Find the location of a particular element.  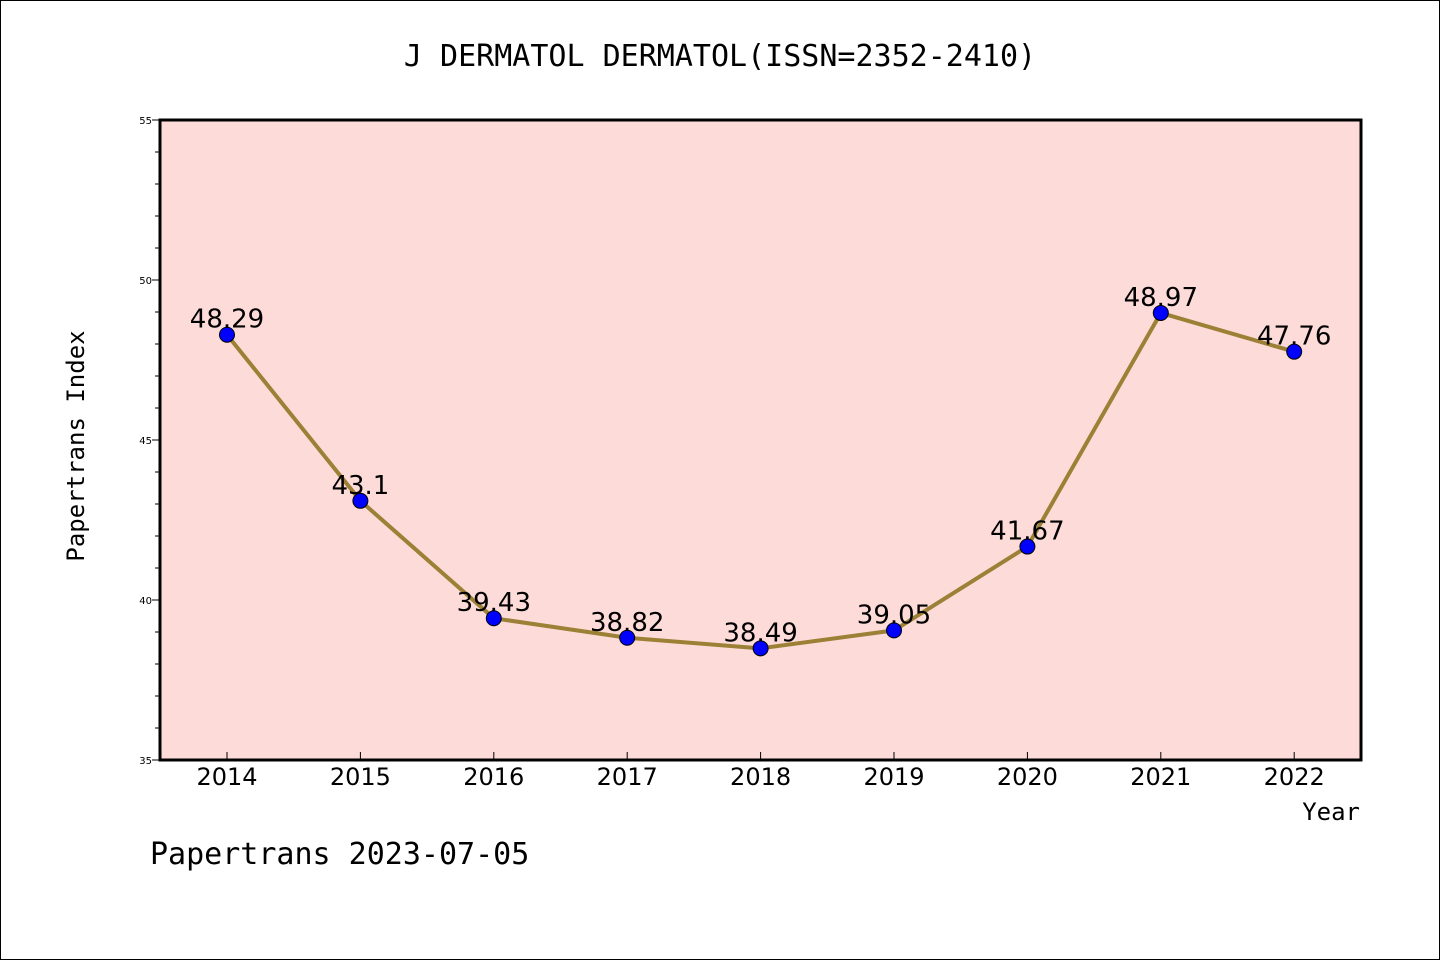

footer-text: Papertrans 2023-07-05 is located at coordinates (339, 854).